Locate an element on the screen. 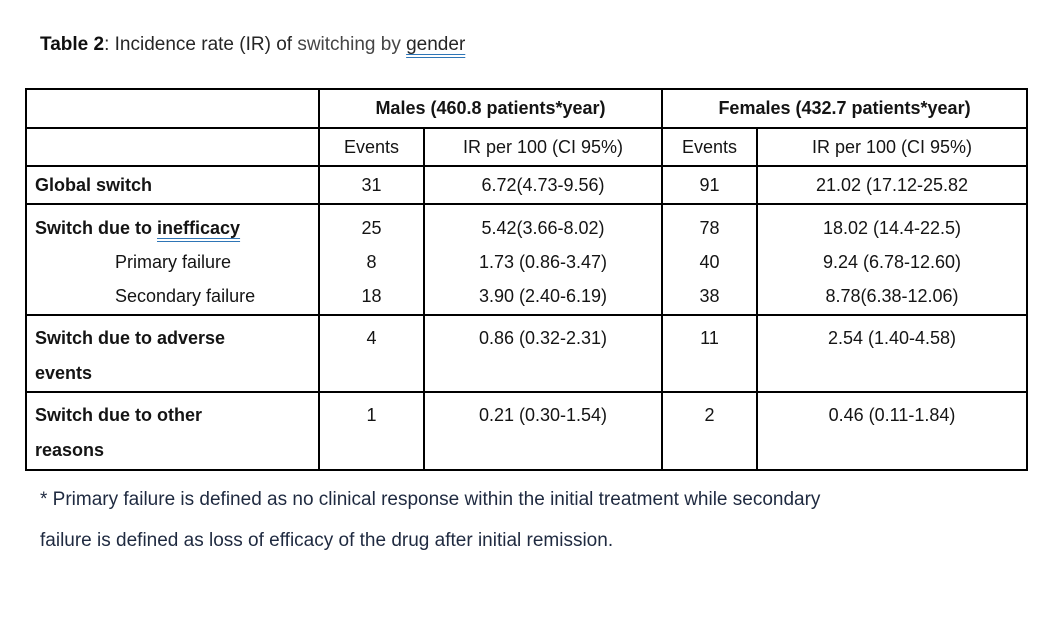 The height and width of the screenshot is (624, 1049). adverse-events-label-line1: Switch due to adverse is located at coordinates (130, 338).